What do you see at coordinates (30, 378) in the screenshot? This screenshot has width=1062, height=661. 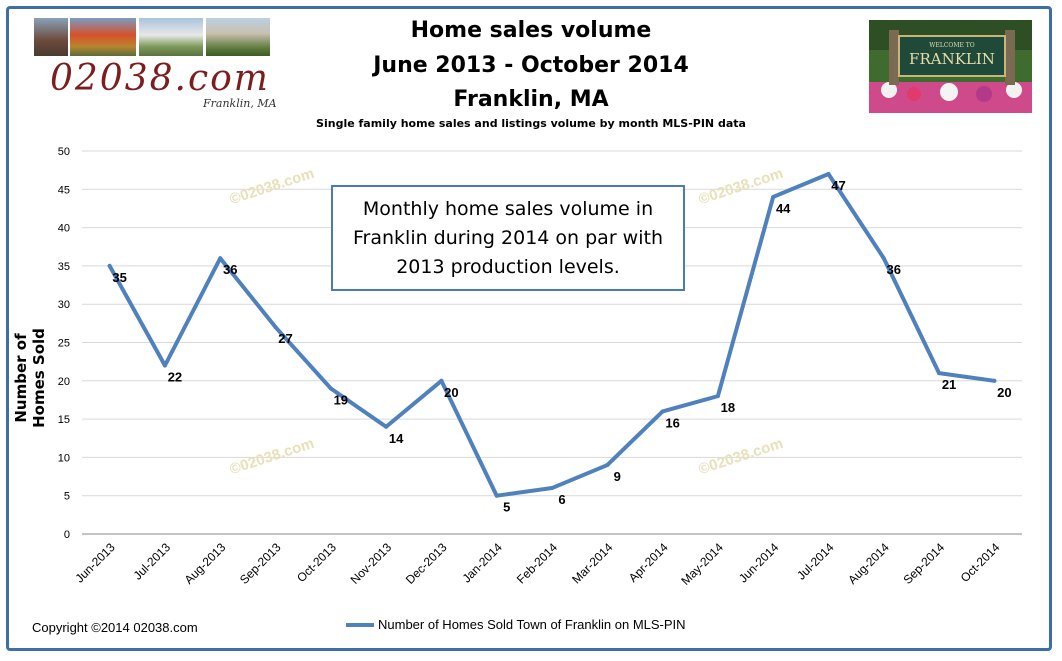 I see `y-axis-label: Number of Homes Sold` at bounding box center [30, 378].